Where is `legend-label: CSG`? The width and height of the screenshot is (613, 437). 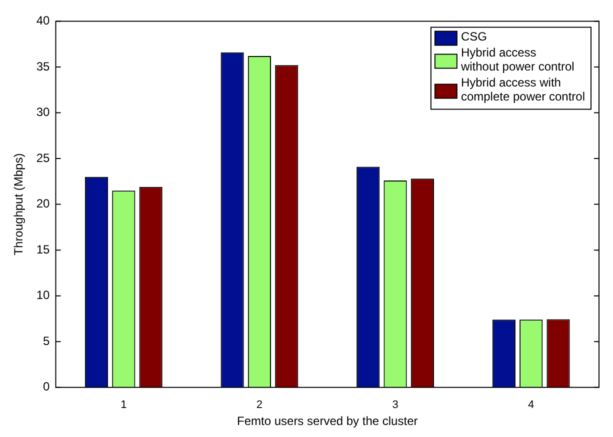
legend-label: CSG is located at coordinates (473, 37).